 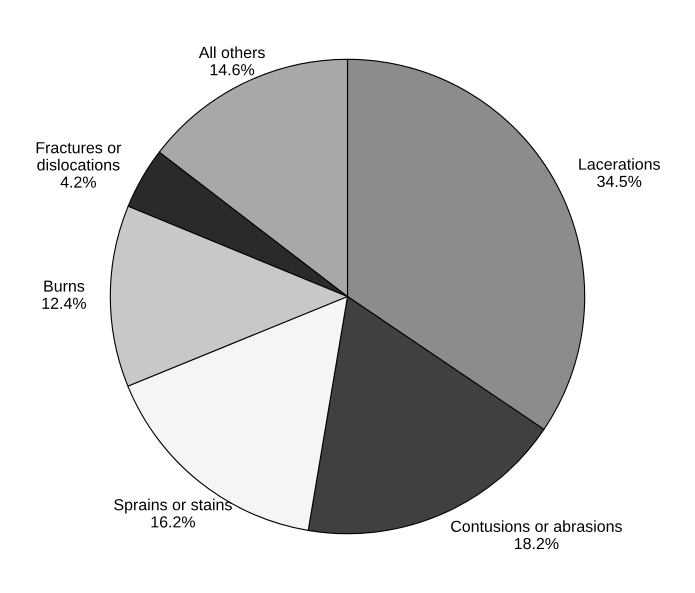 I want to click on data-label: 14.6%, so click(x=232, y=70).